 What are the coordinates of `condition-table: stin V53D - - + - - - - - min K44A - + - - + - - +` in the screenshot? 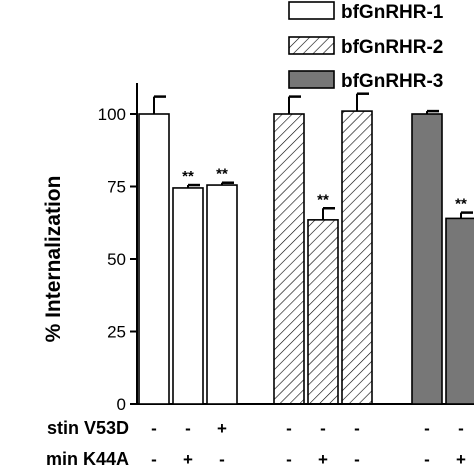 It's located at (256, 443).